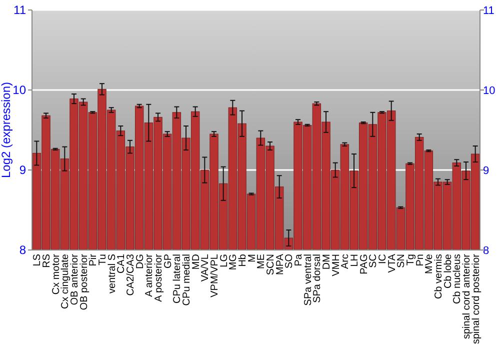  I want to click on x-tick-label: ME, so click(262, 261).